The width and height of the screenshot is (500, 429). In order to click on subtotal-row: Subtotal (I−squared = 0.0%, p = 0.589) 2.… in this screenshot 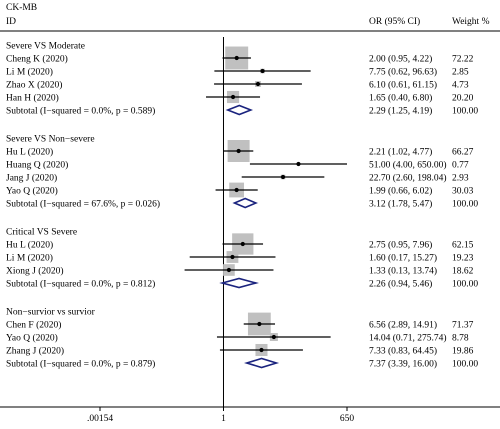, I will do `click(242, 110)`.